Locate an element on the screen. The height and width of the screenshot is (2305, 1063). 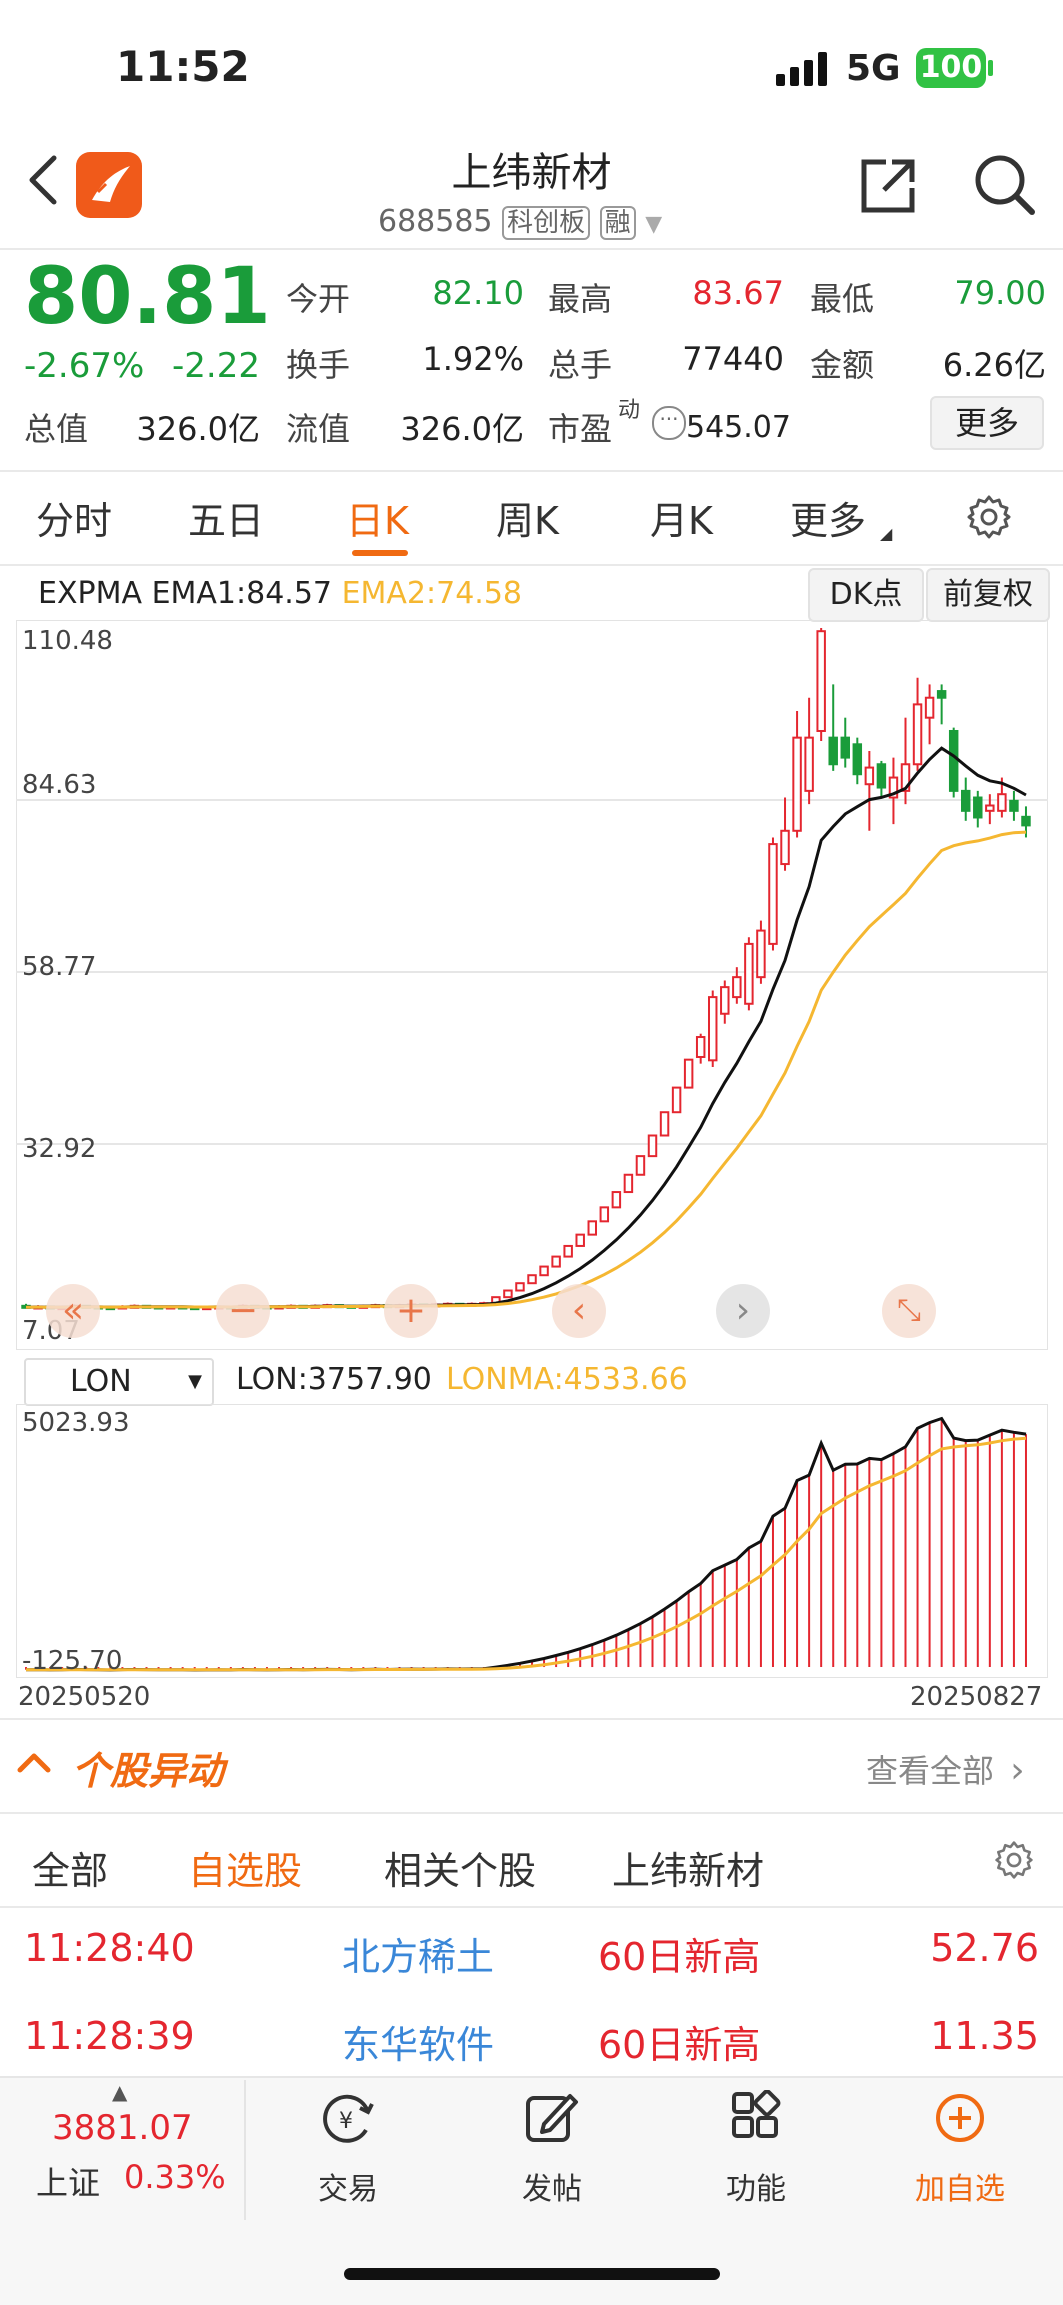
change-abs: -2.22 is located at coordinates (216, 366).